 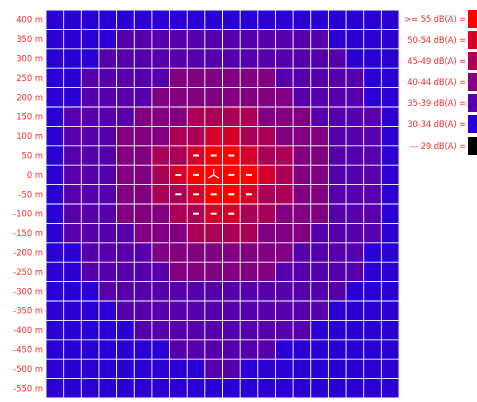 What do you see at coordinates (28, 291) in the screenshot?
I see `y-tick-label: -300 m` at bounding box center [28, 291].